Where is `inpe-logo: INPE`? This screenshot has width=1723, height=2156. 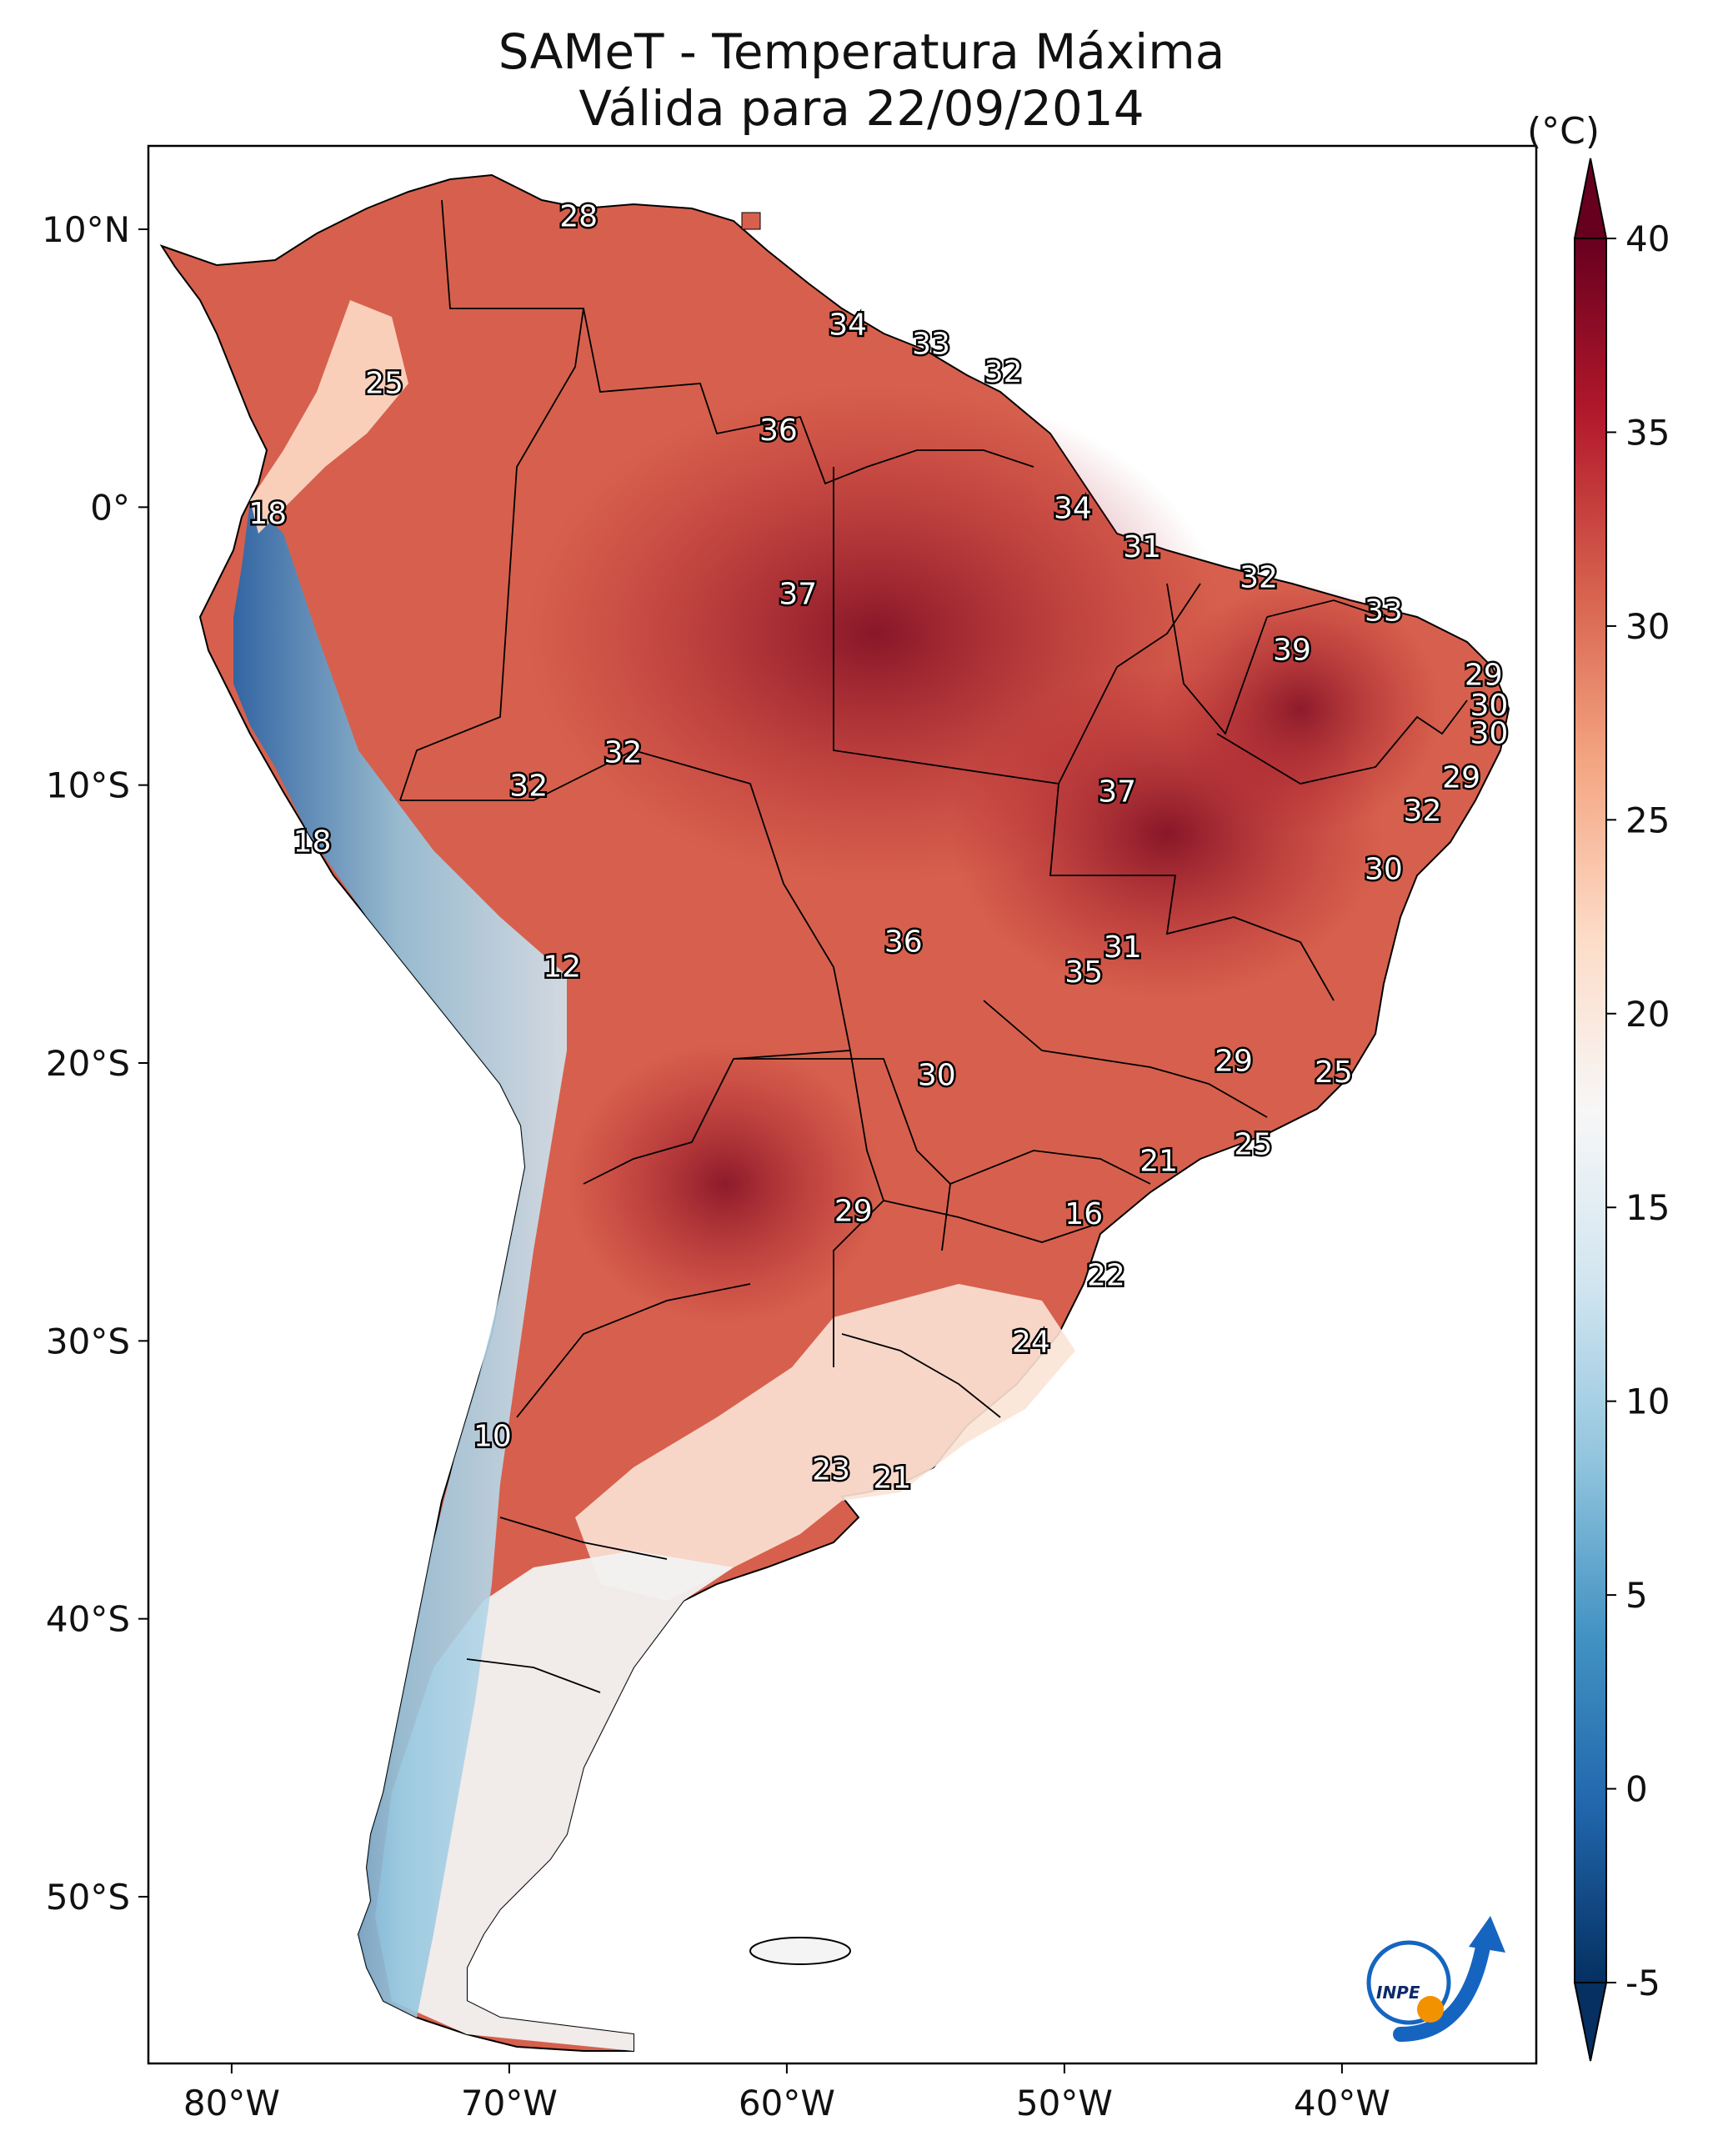 inpe-logo: INPE is located at coordinates (1435, 1979).